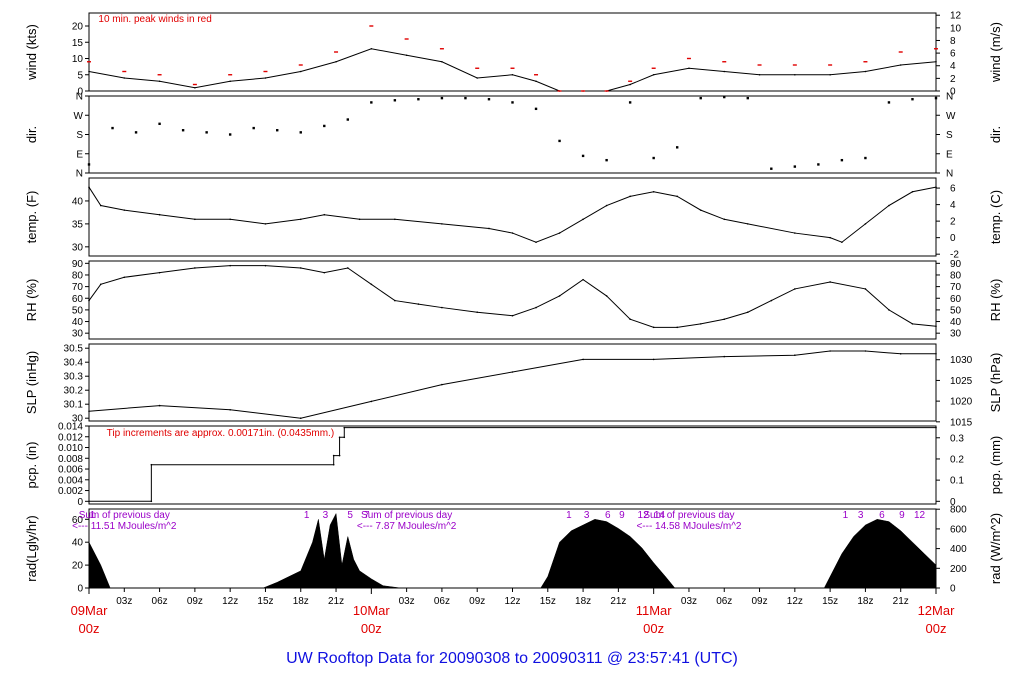 Image resolution: width=1024 pixels, height=700 pixels. I want to click on hour-tick-label: 21z, so click(336, 601).